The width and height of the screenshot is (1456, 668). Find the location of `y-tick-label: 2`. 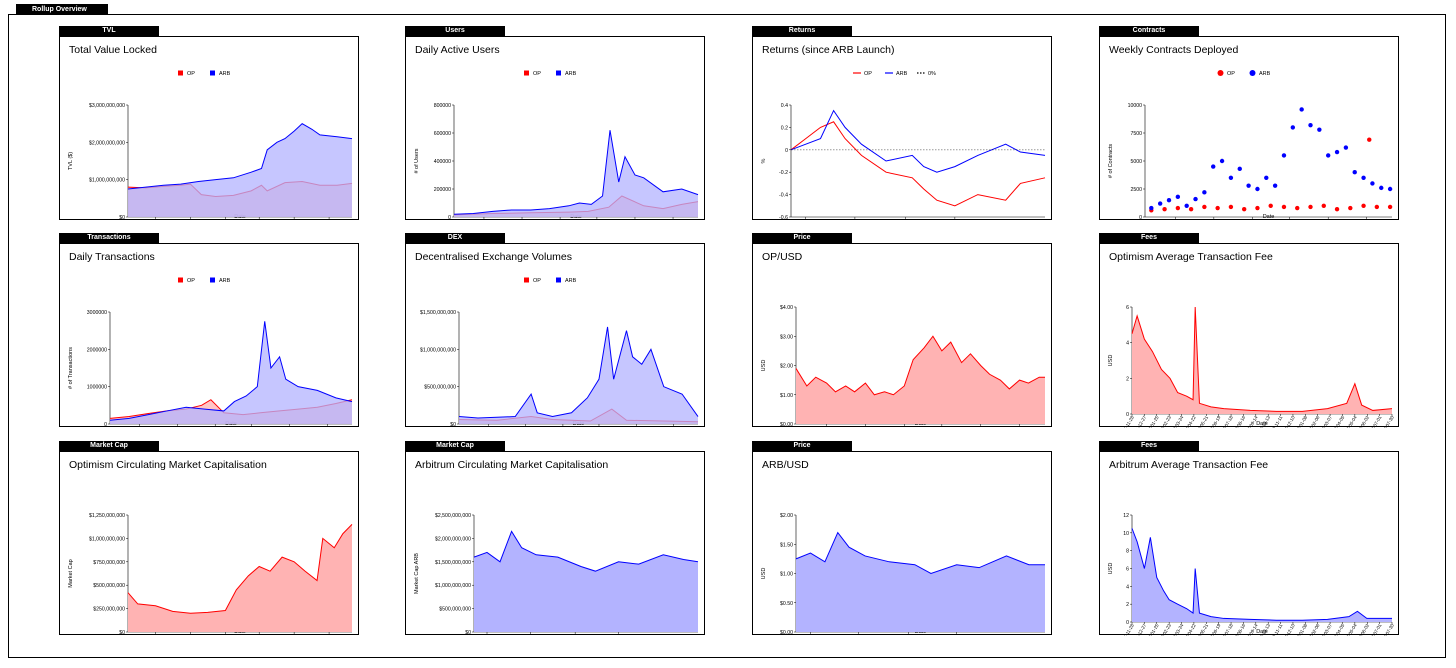

y-tick-label: 2 is located at coordinates (1127, 379).